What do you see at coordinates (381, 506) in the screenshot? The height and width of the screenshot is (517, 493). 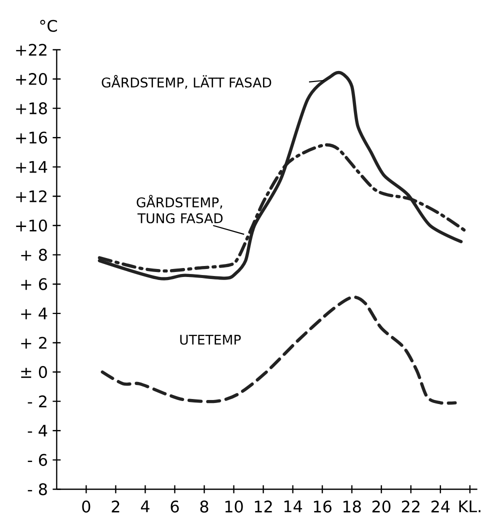 I see `x-tick-label: 20` at bounding box center [381, 506].